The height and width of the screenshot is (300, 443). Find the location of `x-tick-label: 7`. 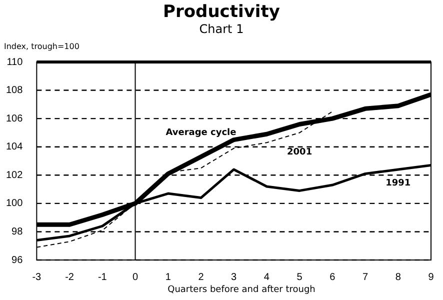

x-tick-label: 7 is located at coordinates (365, 277).